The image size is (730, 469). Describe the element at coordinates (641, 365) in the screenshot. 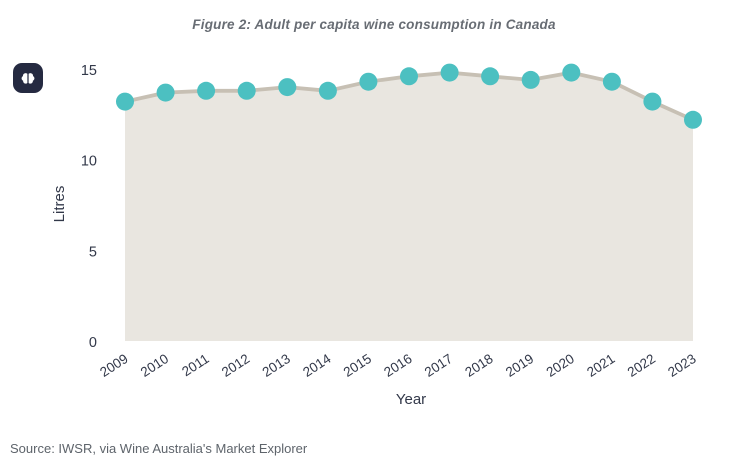

I see `x-tick-label: 2022` at that location.